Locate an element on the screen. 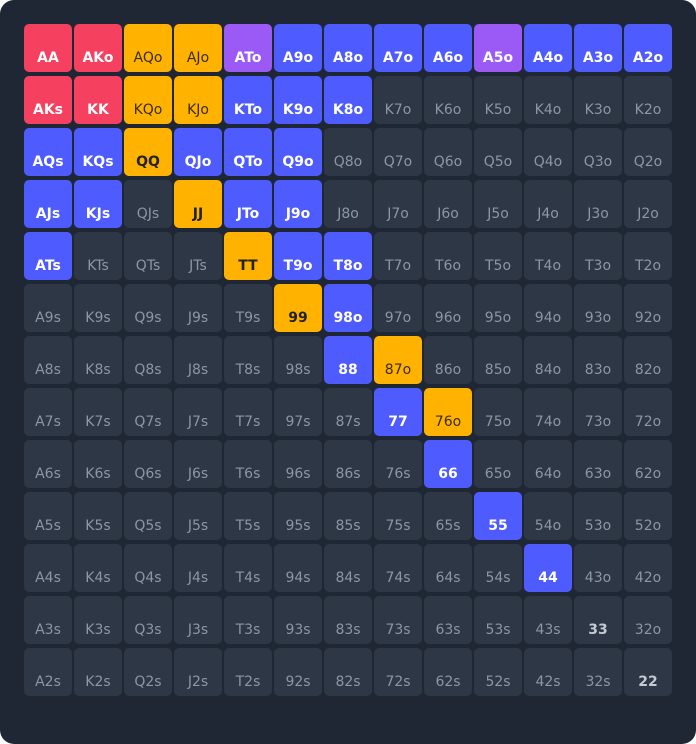  hand-cell-ats: ATs is located at coordinates (48, 256).